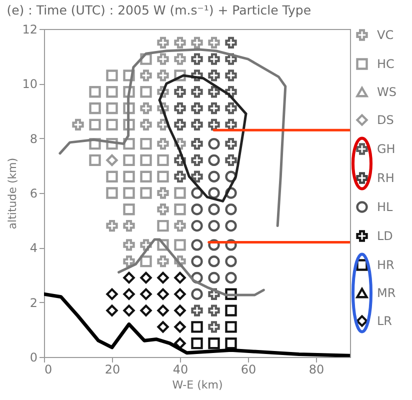 The width and height of the screenshot is (412, 400). What do you see at coordinates (316, 369) in the screenshot?
I see `x-tick-label: 80` at bounding box center [316, 369].